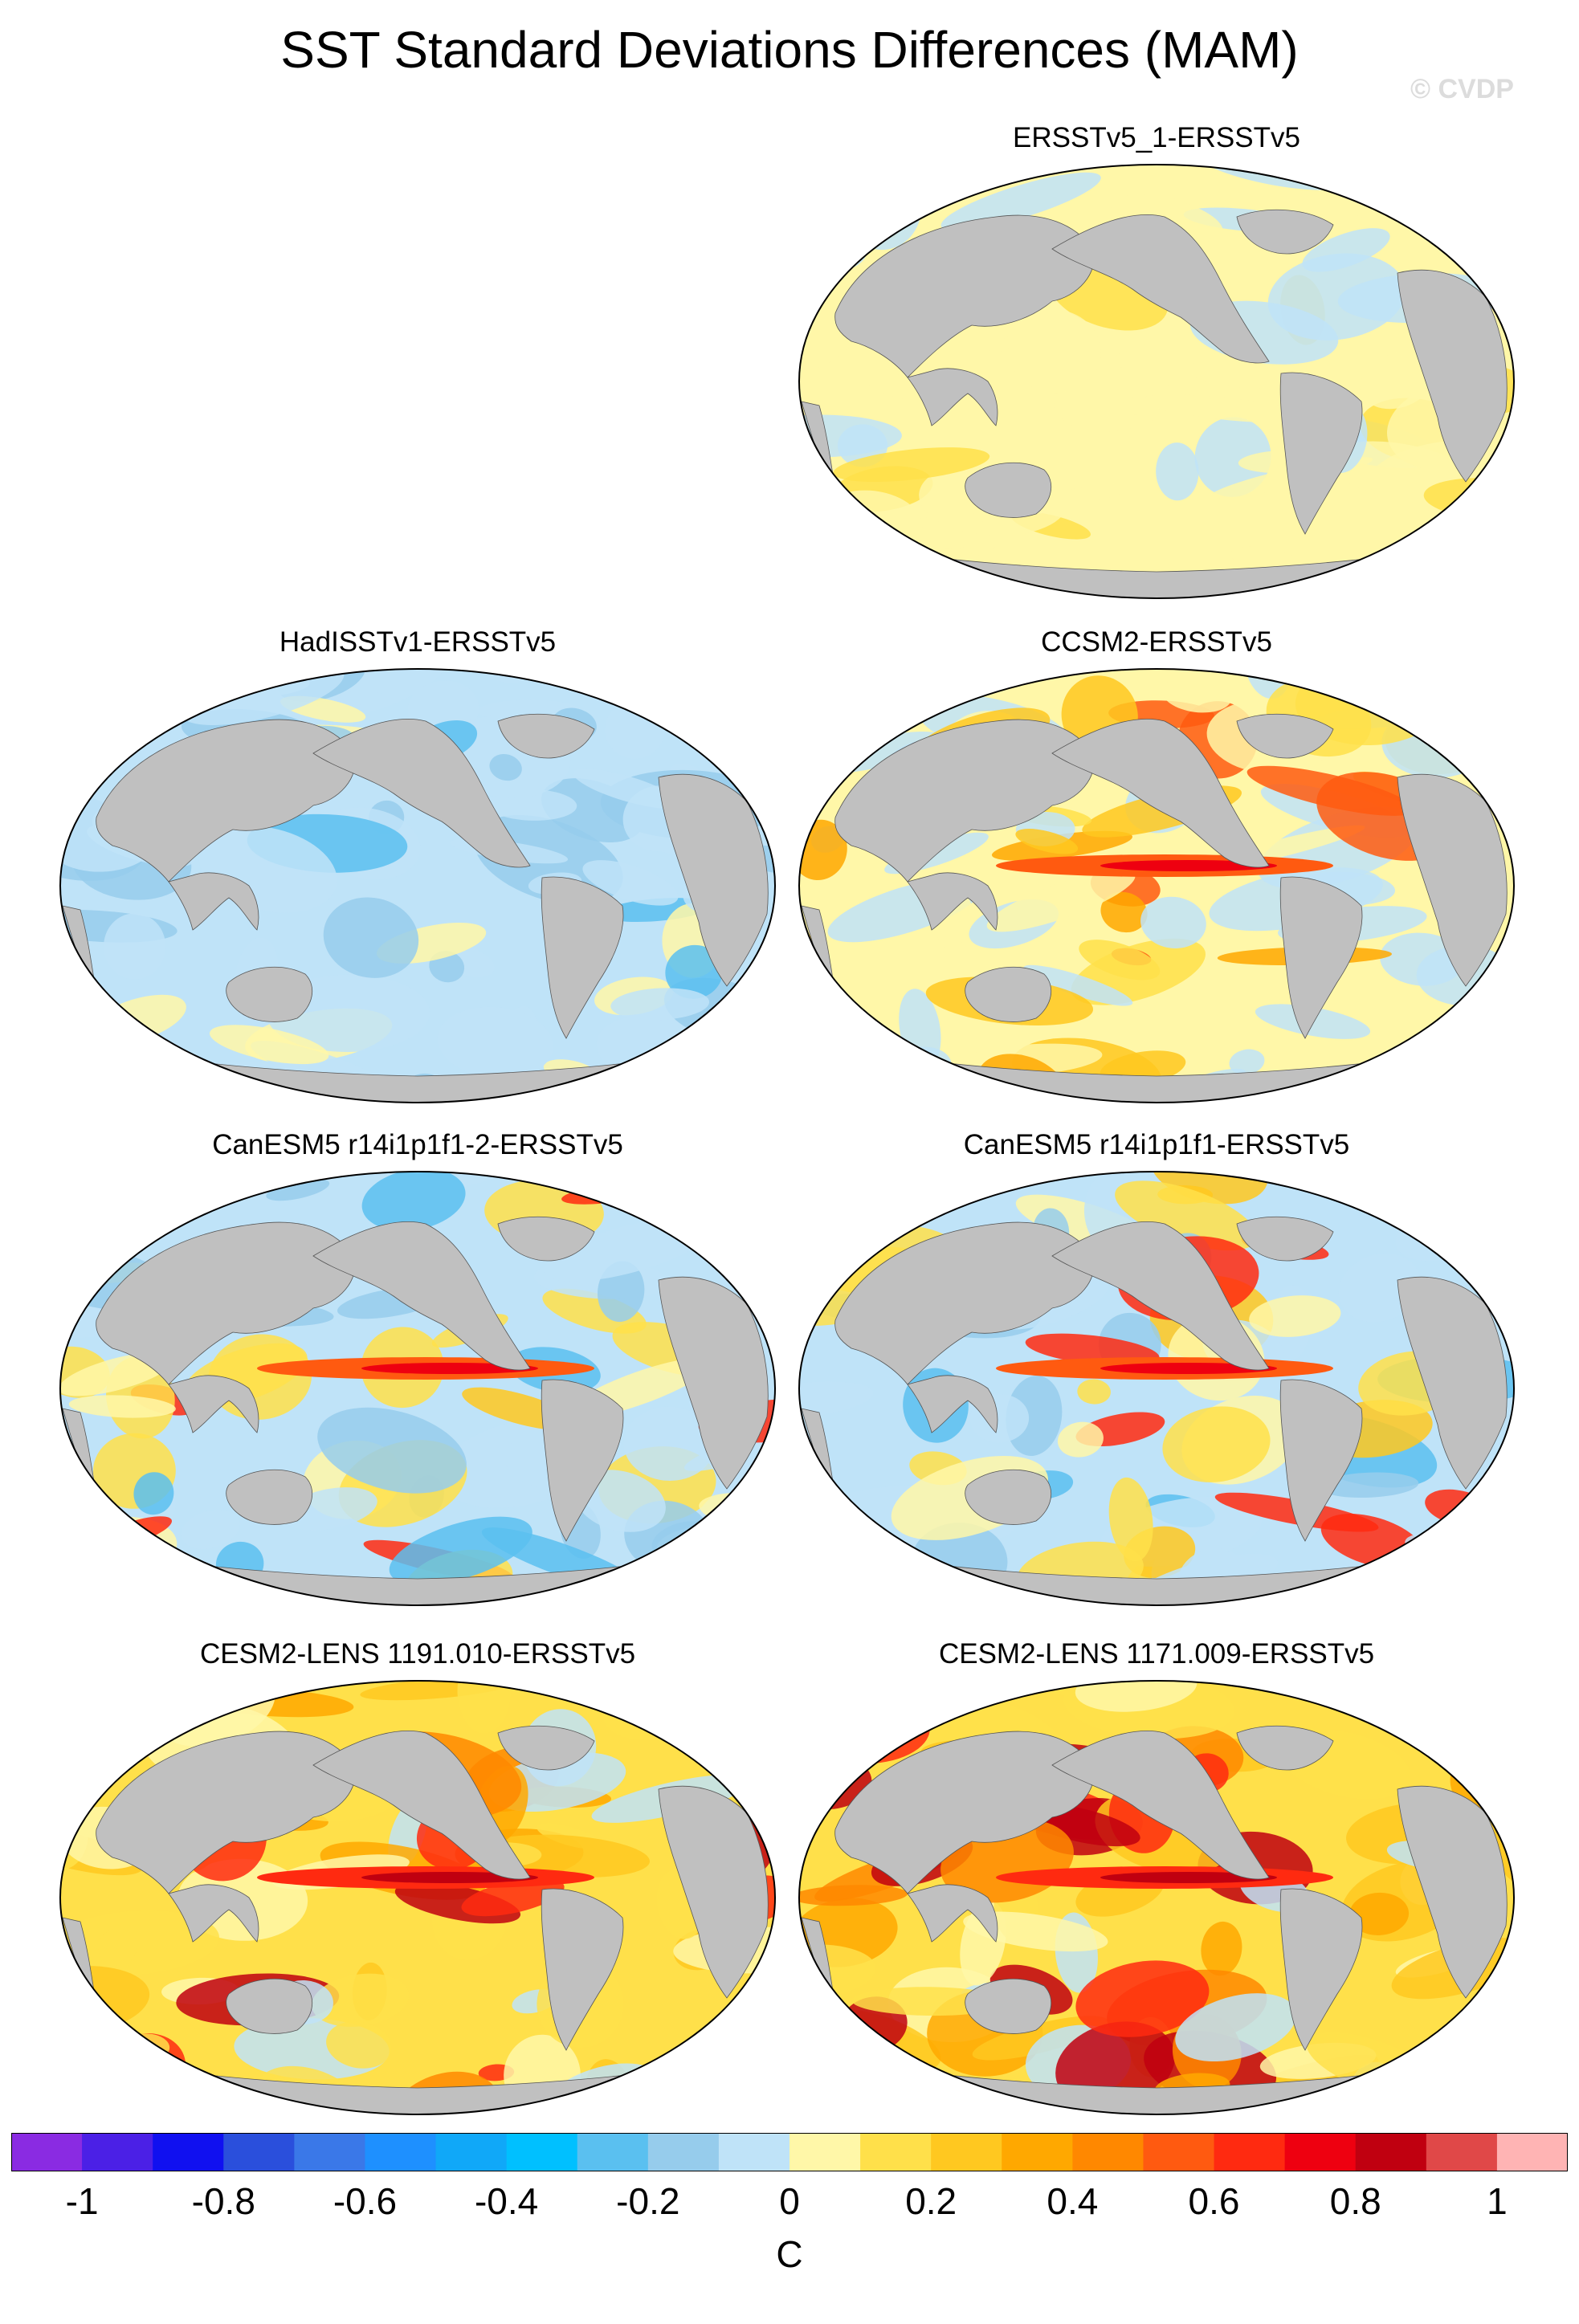 Image resolution: width=1579 pixels, height=2324 pixels. I want to click on colorbar-tick-label: -0.6, so click(365, 2201).